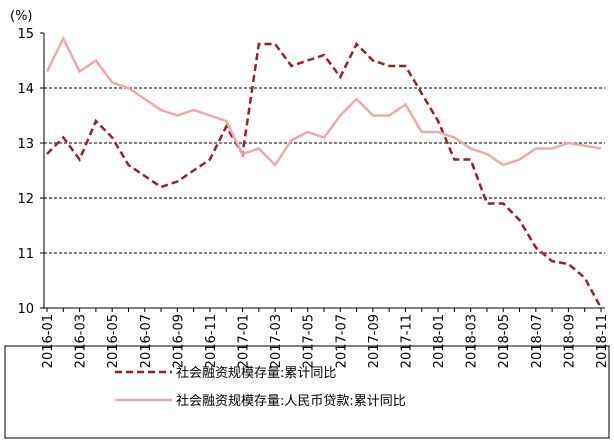  Describe the element at coordinates (25, 254) in the screenshot. I see `y-tick-label: 11` at that location.